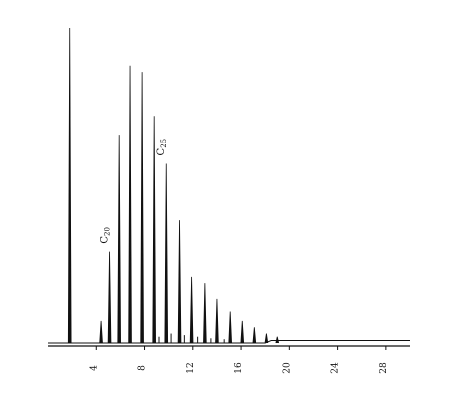 This screenshot has height=400, width=460. I want to click on x-tick-label-28: 28, so click(384, 368).